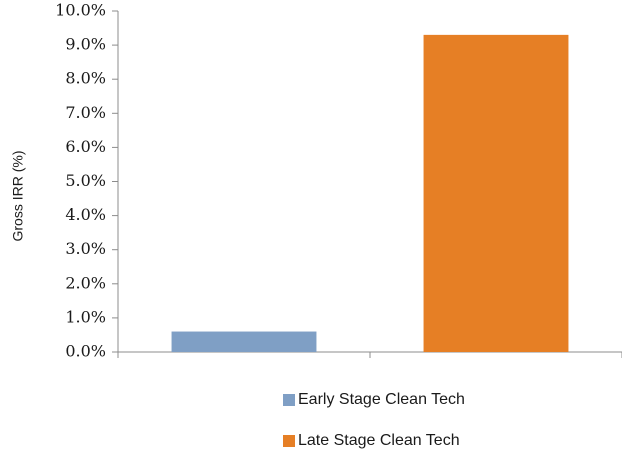 The image size is (622, 450). What do you see at coordinates (381, 399) in the screenshot?
I see `legend-label: Early Stage Clean Tech` at bounding box center [381, 399].